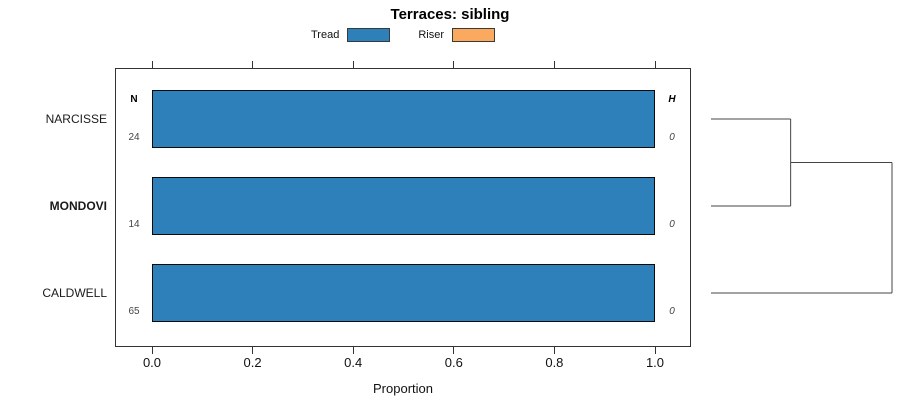 The image size is (900, 420). Describe the element at coordinates (369, 34) in the screenshot. I see `legend-swatch-tread` at that location.